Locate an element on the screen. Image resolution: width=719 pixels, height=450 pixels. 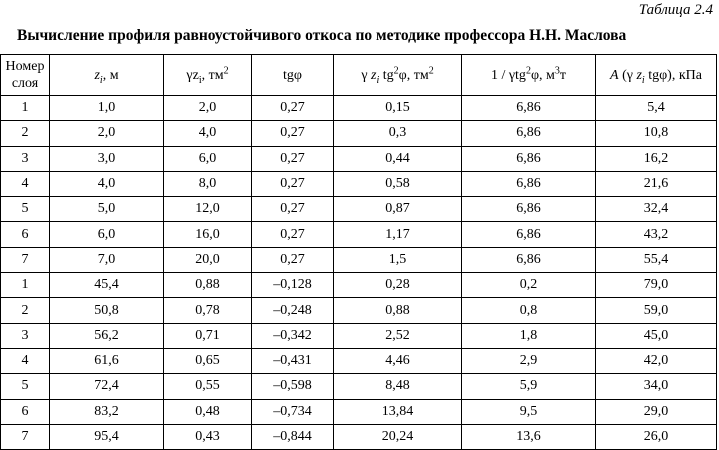
cell-gamma-z: 4,0 is located at coordinates (207, 133).